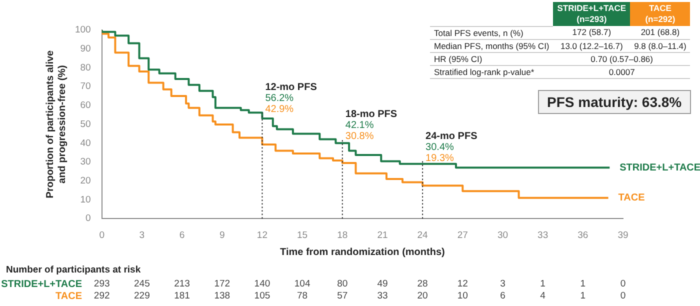 The height and width of the screenshot is (306, 700). Describe the element at coordinates (291, 88) in the screenshot. I see `annotation: 12-mo PFS` at that location.